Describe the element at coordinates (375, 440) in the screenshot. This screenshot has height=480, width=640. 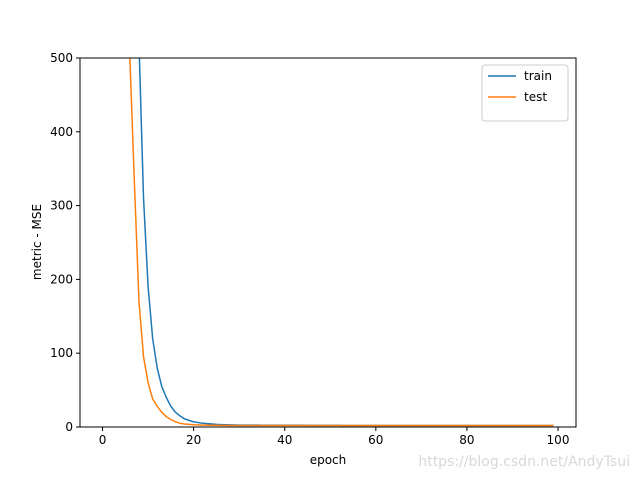
I see `x-tick-label: 60` at that location.